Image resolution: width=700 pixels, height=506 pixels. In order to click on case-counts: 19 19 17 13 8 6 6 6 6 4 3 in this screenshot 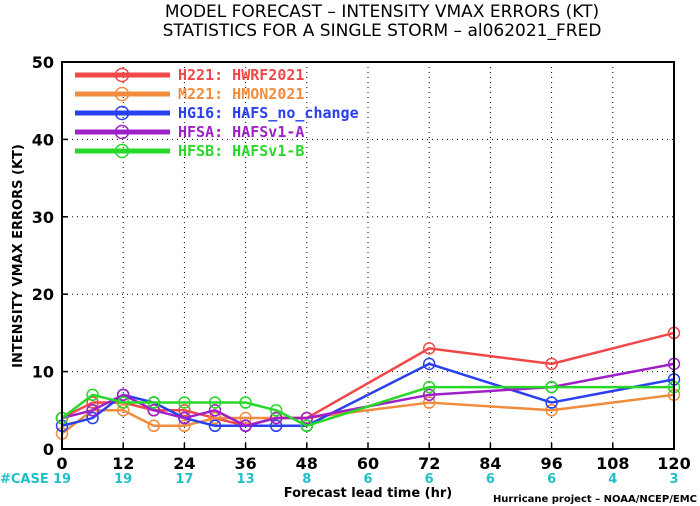, I will do `click(366, 479)`.